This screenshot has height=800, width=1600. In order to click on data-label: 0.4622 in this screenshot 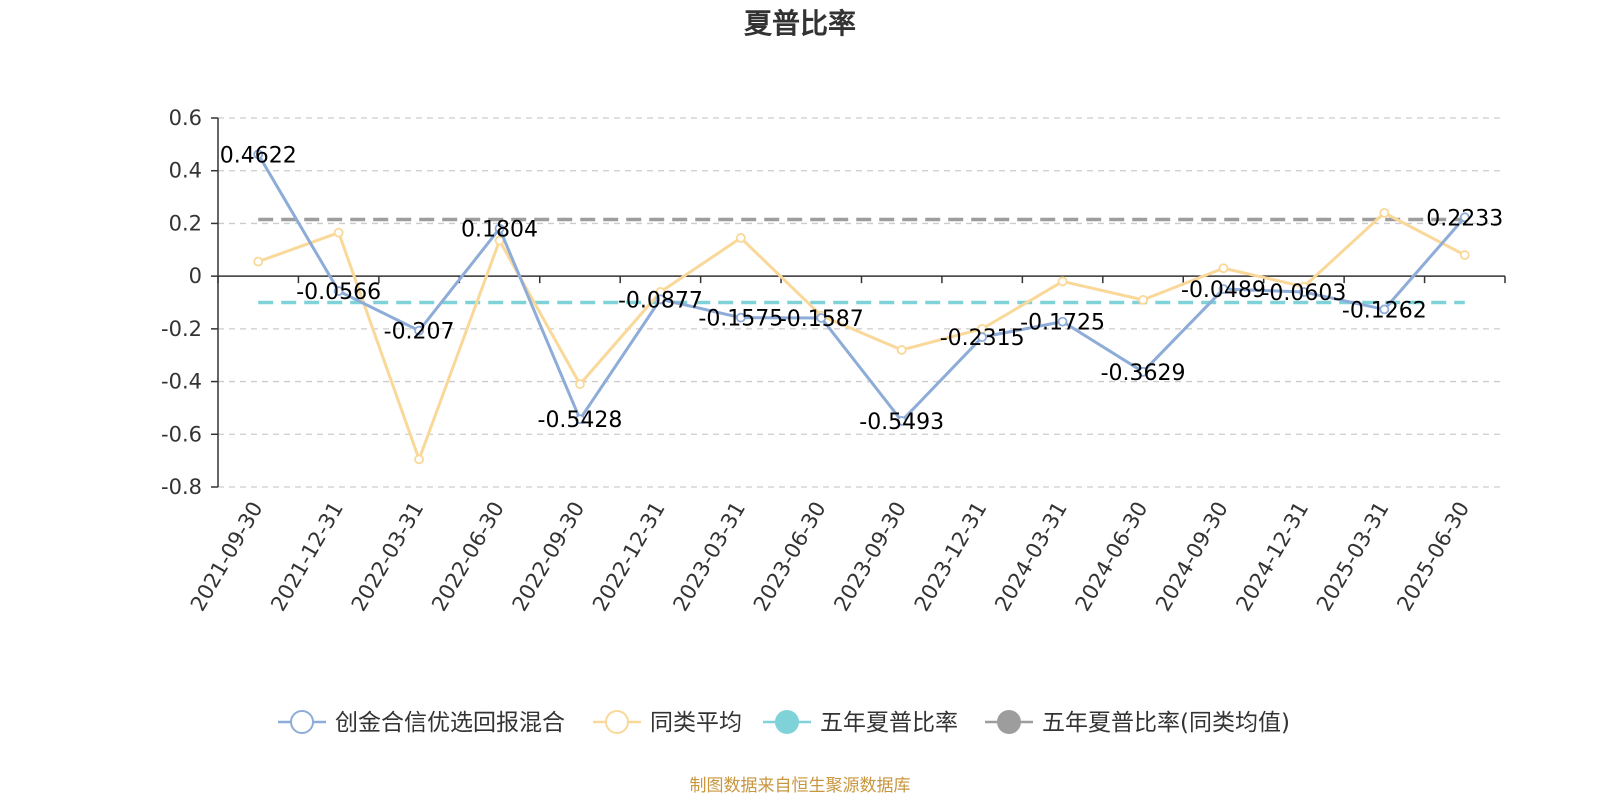, I will do `click(258, 155)`.